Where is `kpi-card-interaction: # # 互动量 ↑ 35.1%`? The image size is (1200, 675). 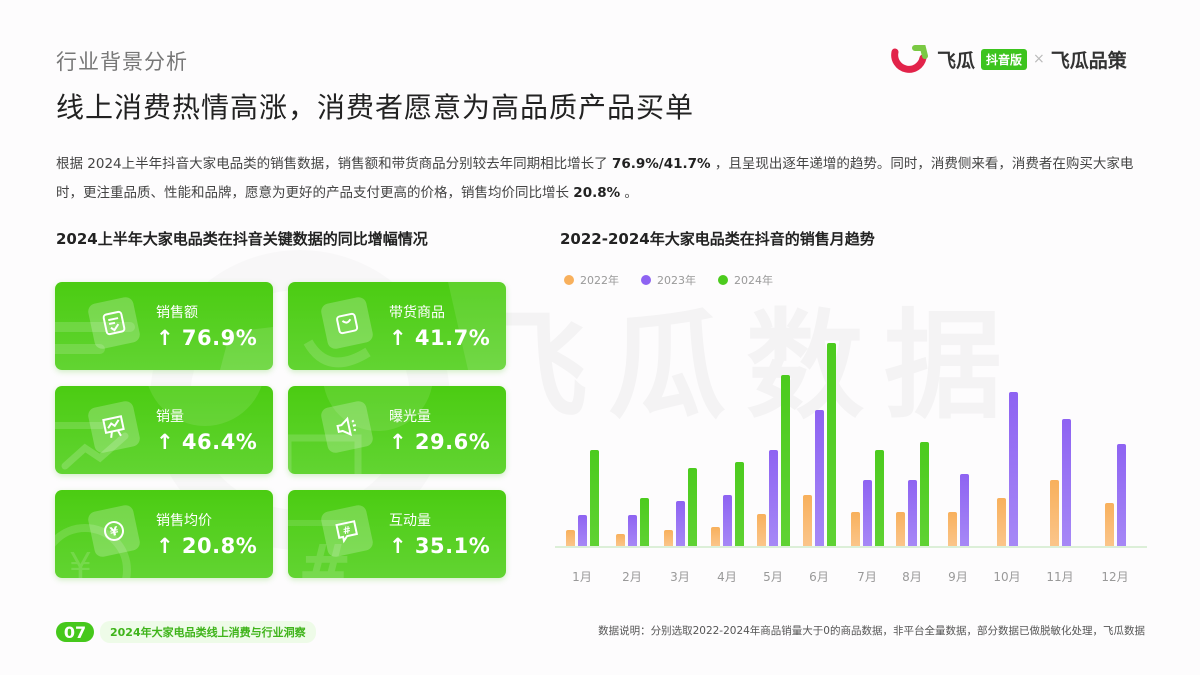 kpi-card-interaction: # # 互动量 ↑ 35.1% is located at coordinates (397, 534).